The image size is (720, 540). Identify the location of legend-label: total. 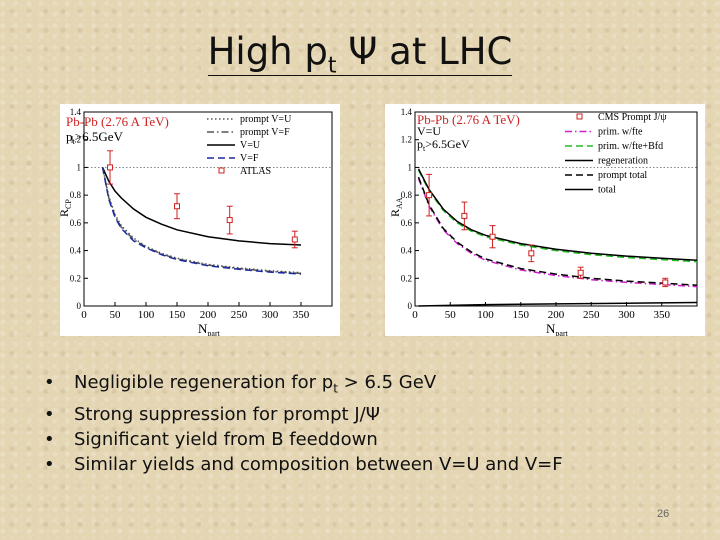
(607, 190).